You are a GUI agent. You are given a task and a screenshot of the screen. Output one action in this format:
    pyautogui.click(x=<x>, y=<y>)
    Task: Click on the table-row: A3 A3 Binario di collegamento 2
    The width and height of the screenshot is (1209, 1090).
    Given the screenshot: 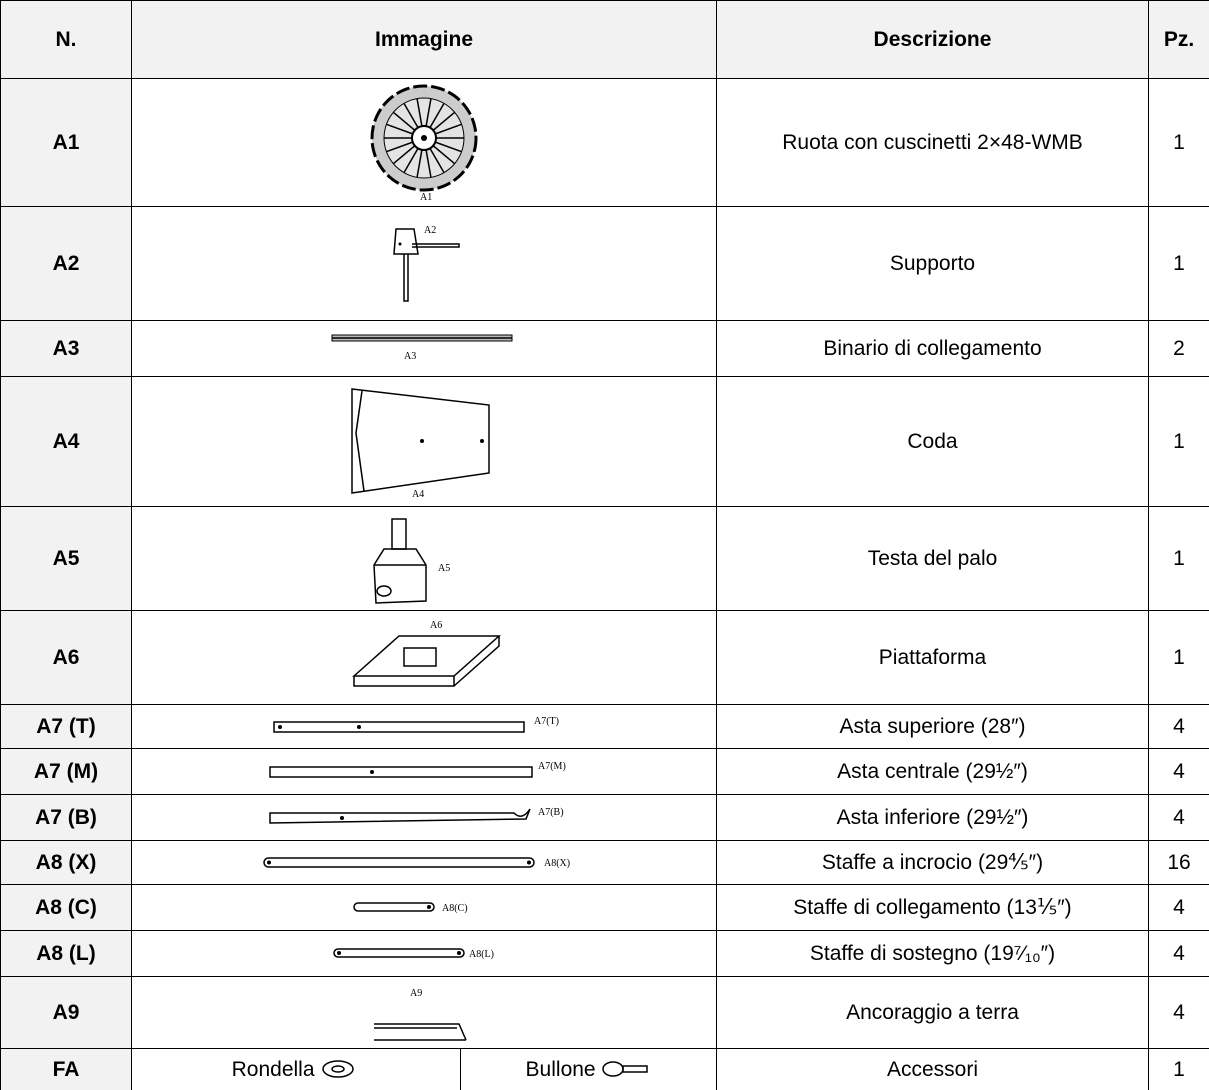 What is the action you would take?
    pyautogui.click(x=604, y=348)
    